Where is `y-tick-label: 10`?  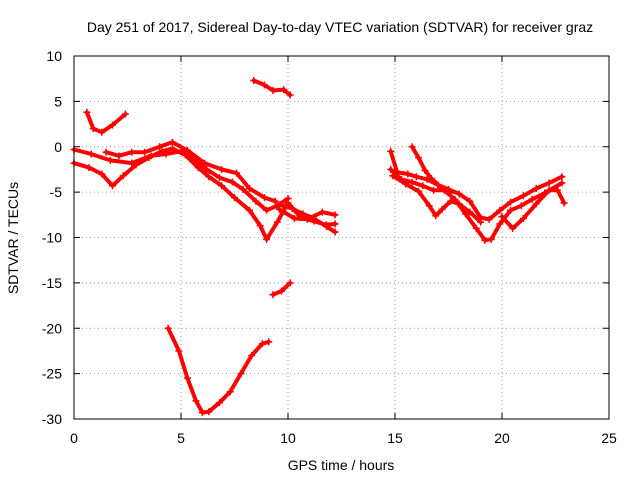
y-tick-label: 10 is located at coordinates (54, 56).